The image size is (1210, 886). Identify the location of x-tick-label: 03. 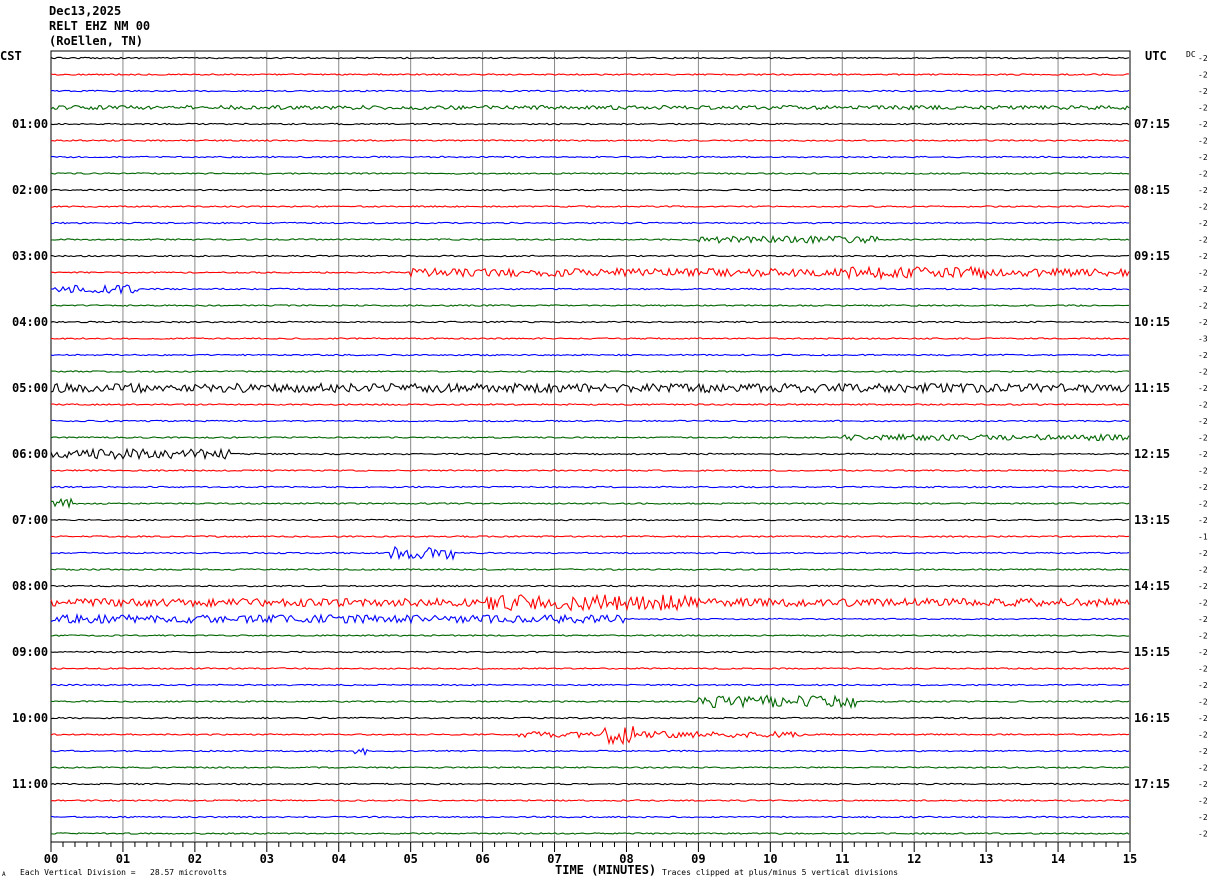
(267, 859).